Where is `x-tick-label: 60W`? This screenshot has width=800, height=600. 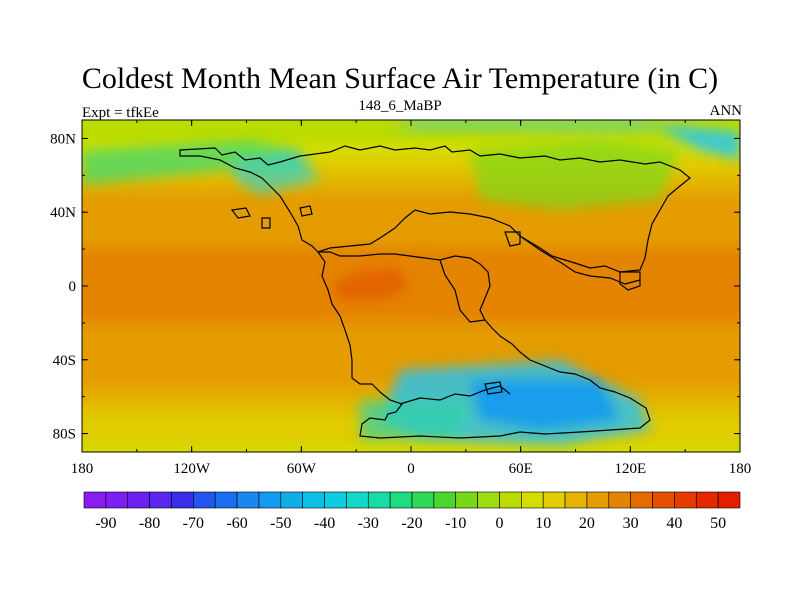
x-tick-label: 60W is located at coordinates (302, 469).